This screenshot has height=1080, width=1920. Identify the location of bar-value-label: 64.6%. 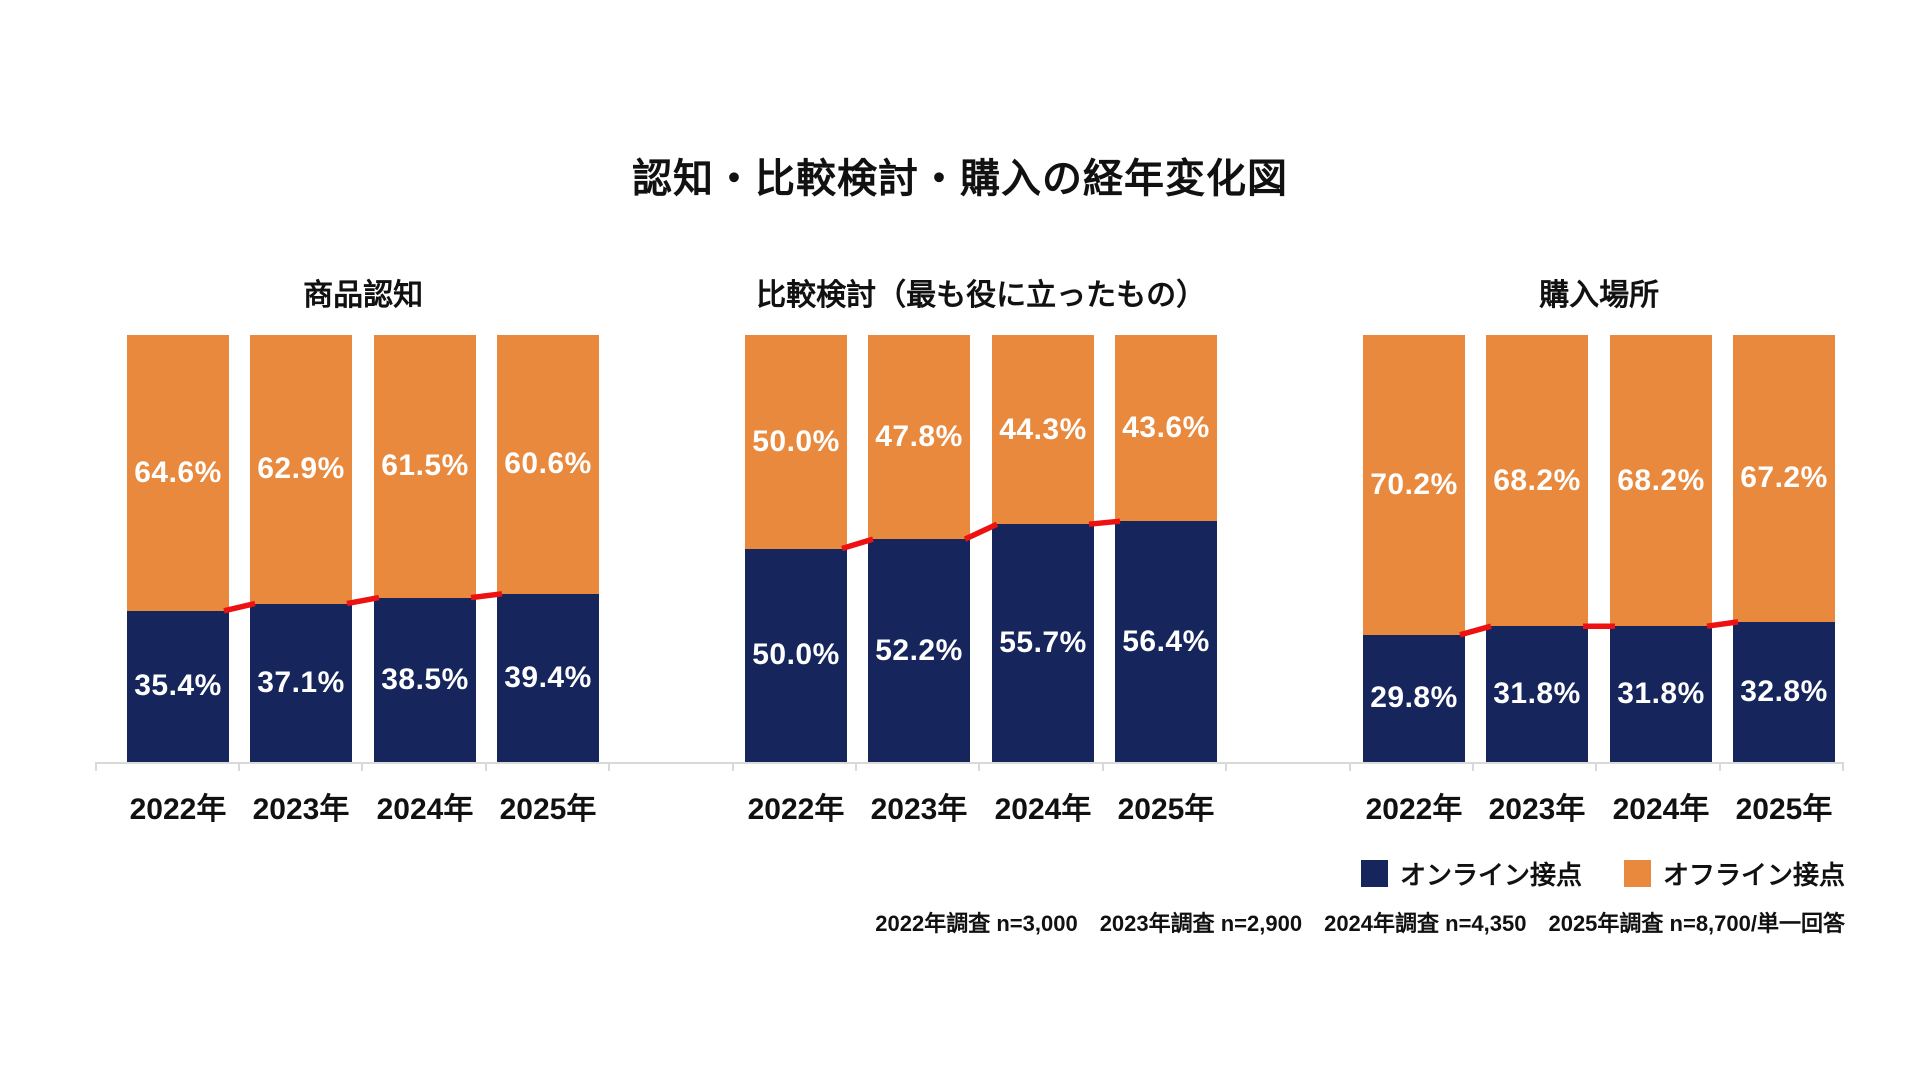
(178, 472).